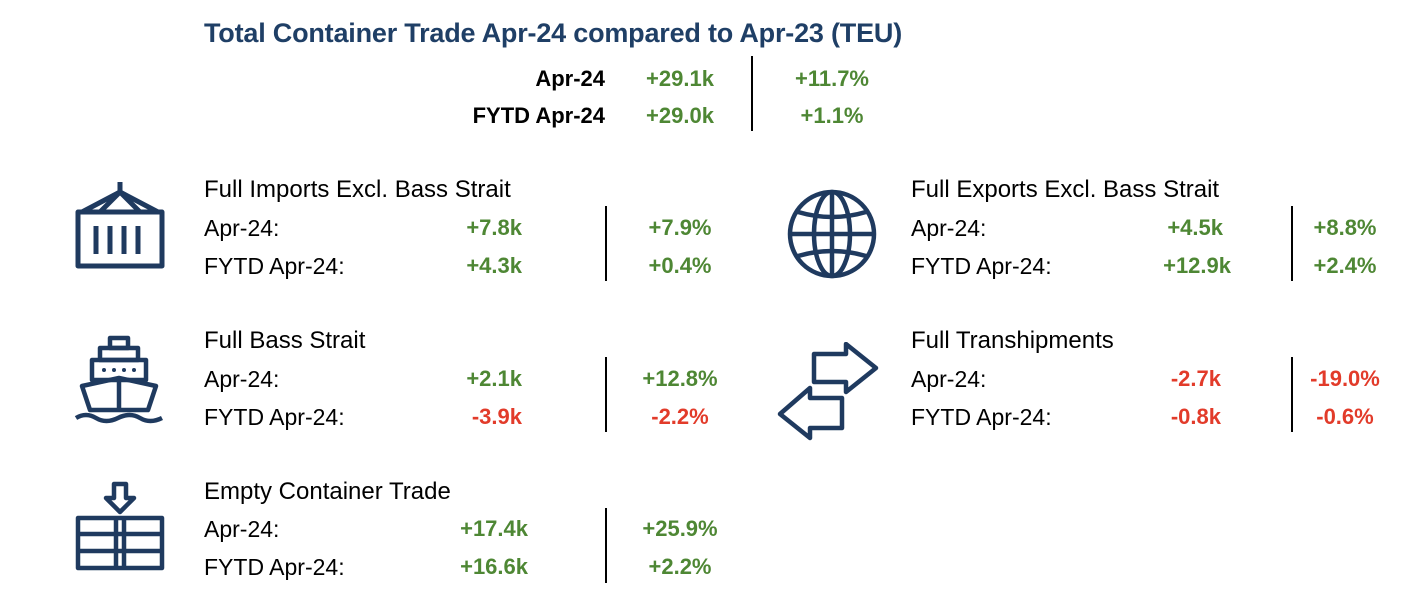 The height and width of the screenshot is (614, 1428). I want to click on pct-change: +2.4%, so click(1345, 265).